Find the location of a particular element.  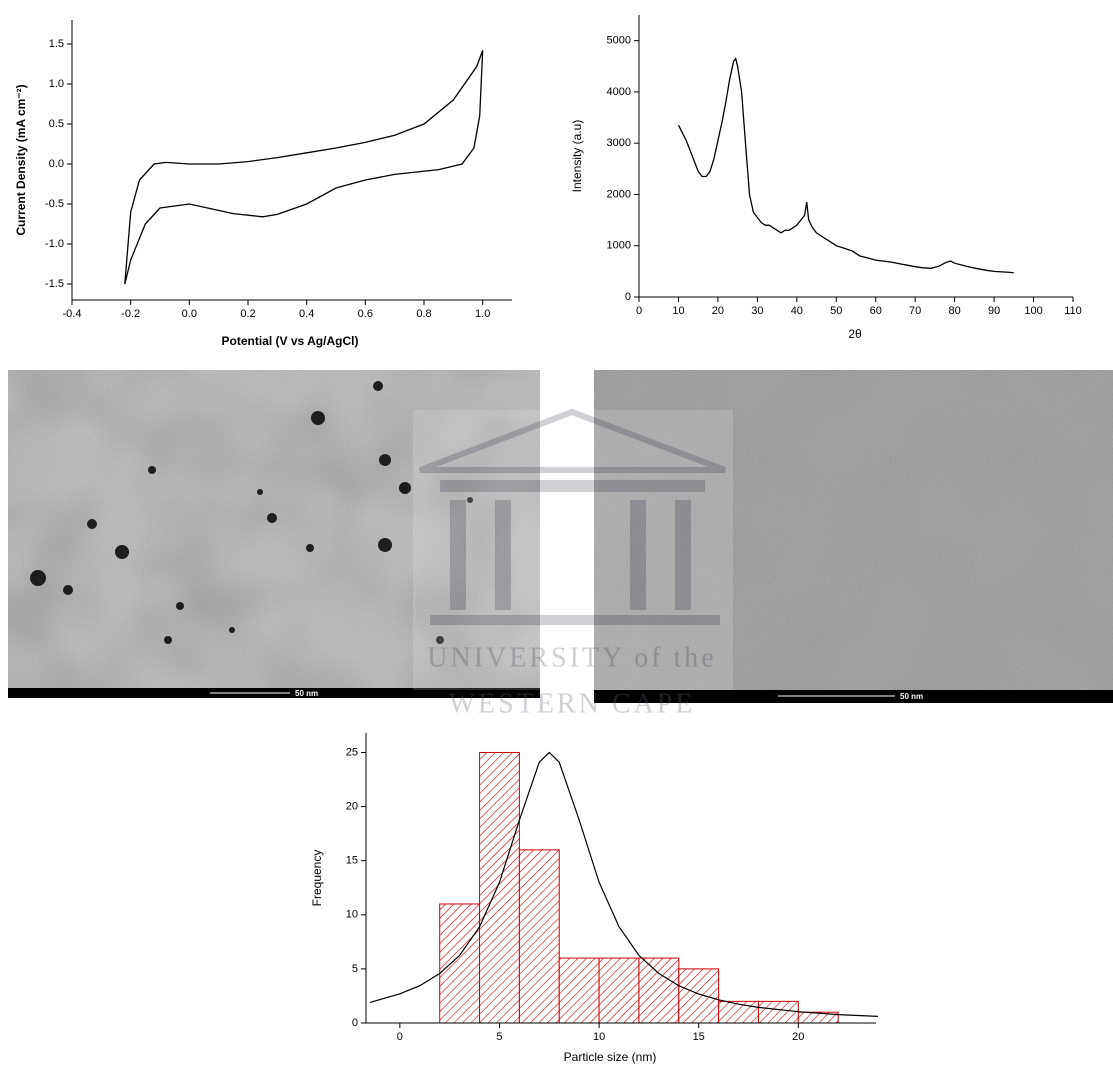

y-tick-label: 1.0 is located at coordinates (56, 84).